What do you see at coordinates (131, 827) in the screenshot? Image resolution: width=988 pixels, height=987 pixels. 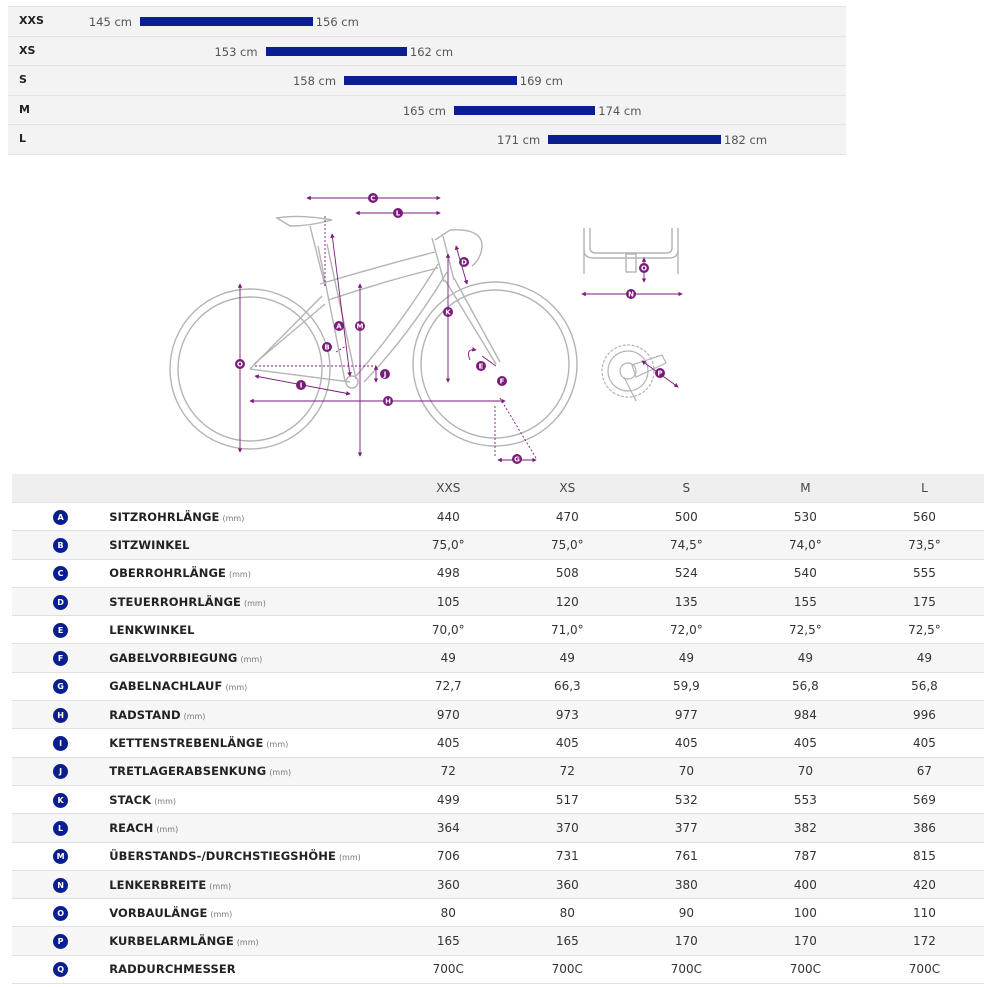 I see `param-name: REACH` at bounding box center [131, 827].